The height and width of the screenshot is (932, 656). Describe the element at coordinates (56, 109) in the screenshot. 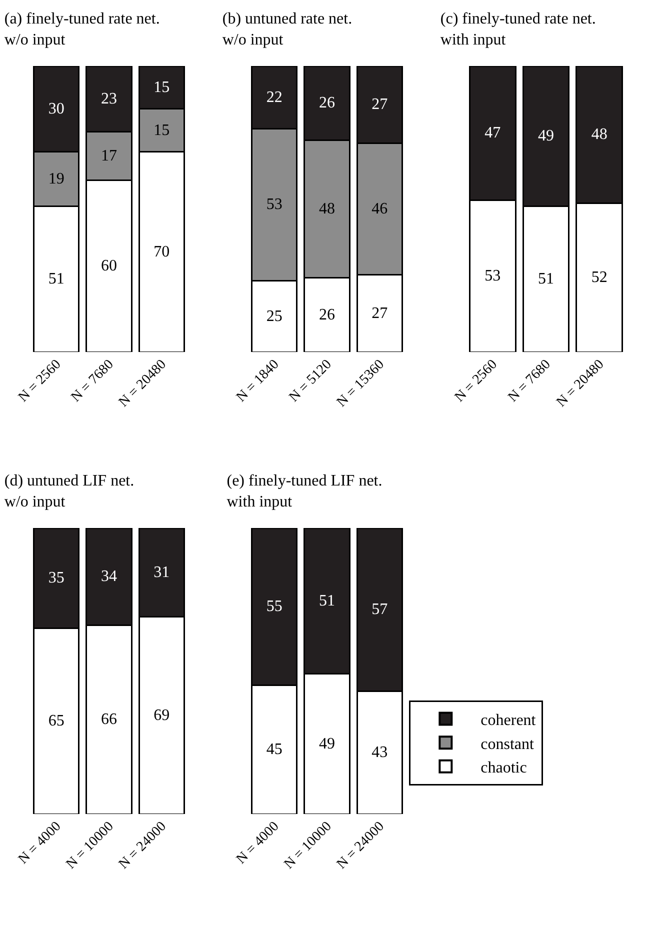

I see `data-label: 30` at that location.